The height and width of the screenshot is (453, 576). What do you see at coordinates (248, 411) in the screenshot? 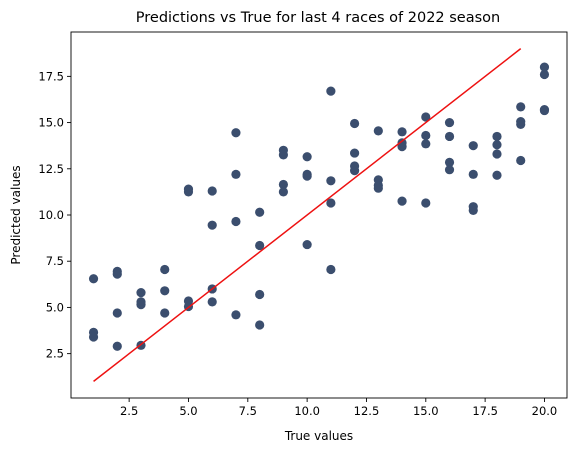
I see `x-tick-label: 7.5` at bounding box center [248, 411].